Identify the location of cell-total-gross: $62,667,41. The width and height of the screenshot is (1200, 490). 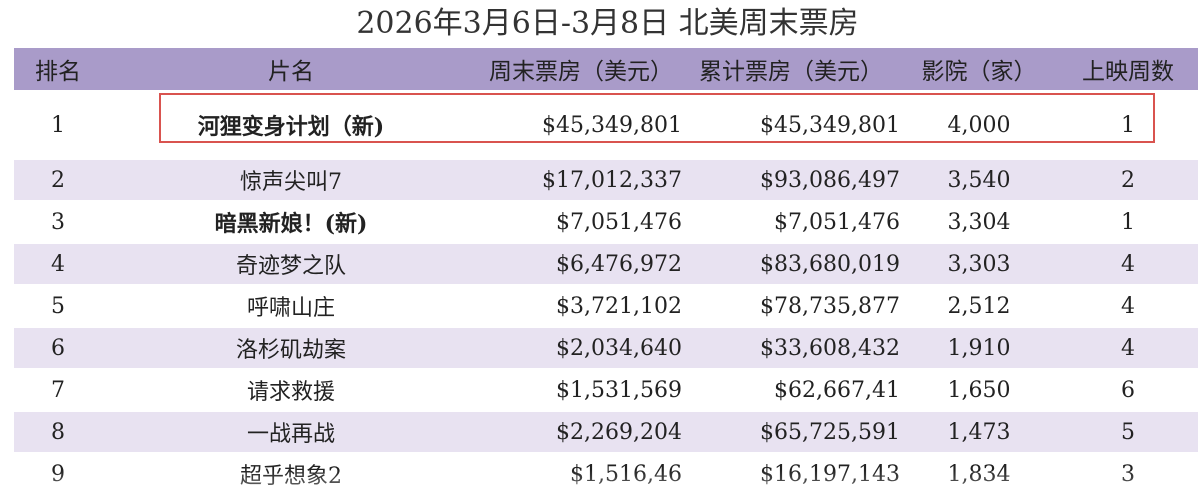
(791, 390).